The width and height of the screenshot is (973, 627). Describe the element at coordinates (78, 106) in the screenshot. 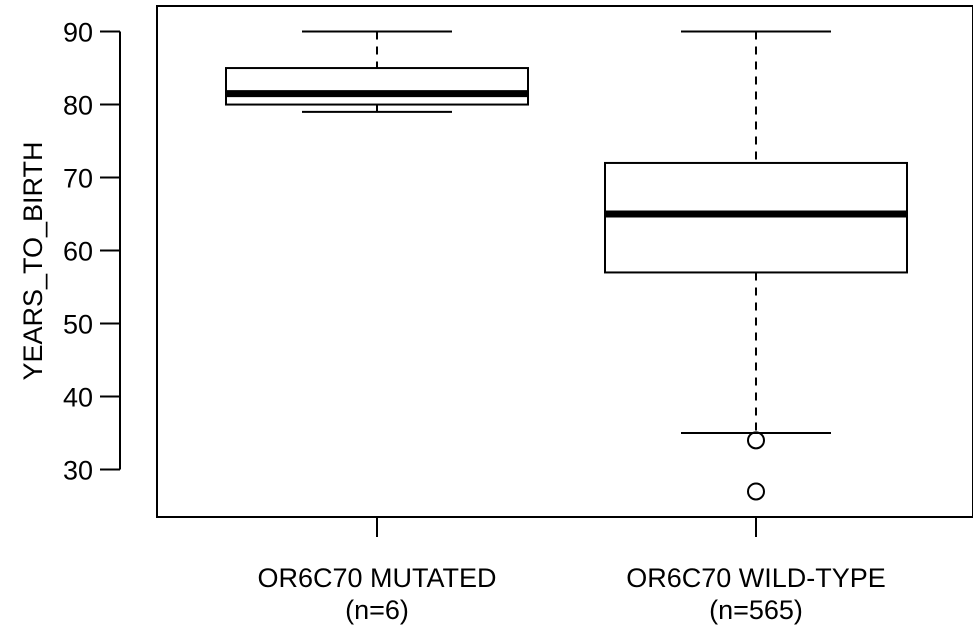

I see `y-tick-label: 80` at that location.